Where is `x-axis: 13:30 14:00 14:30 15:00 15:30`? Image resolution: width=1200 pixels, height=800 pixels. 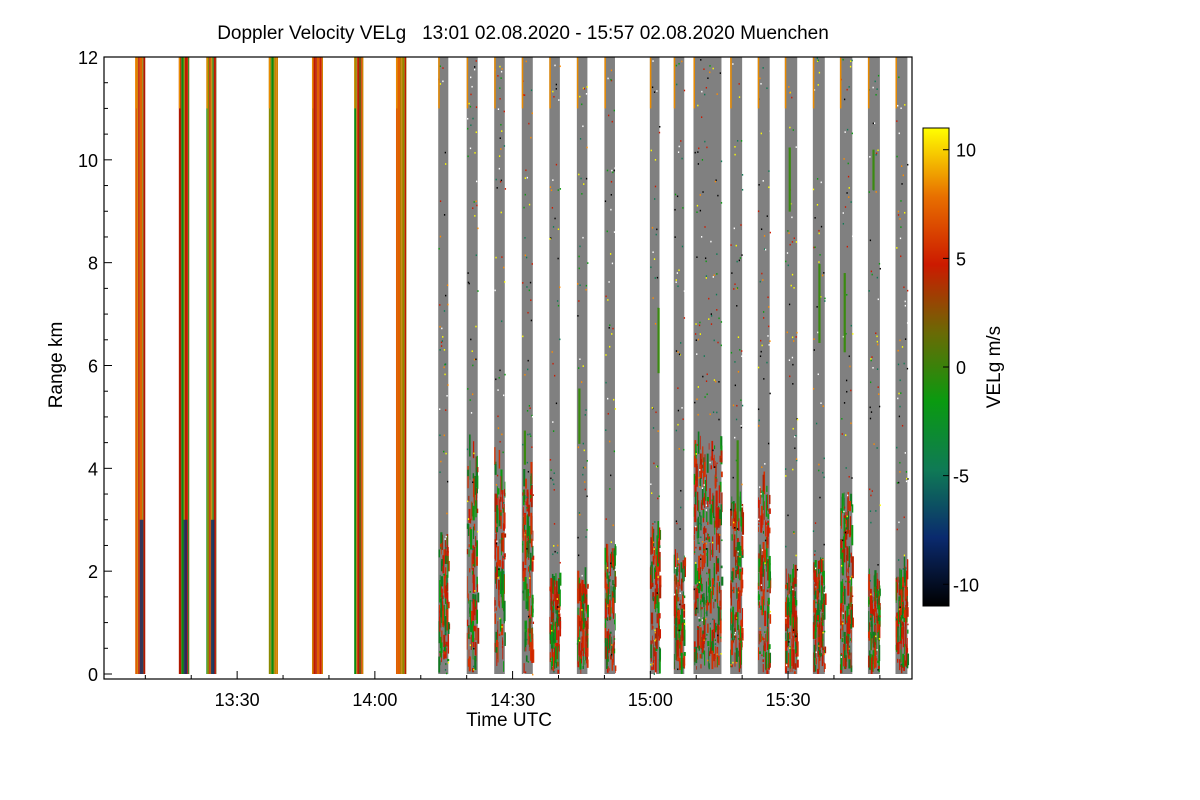
x-axis: 13:30 14:00 14:30 15:00 15:30 is located at coordinates (512, 690).